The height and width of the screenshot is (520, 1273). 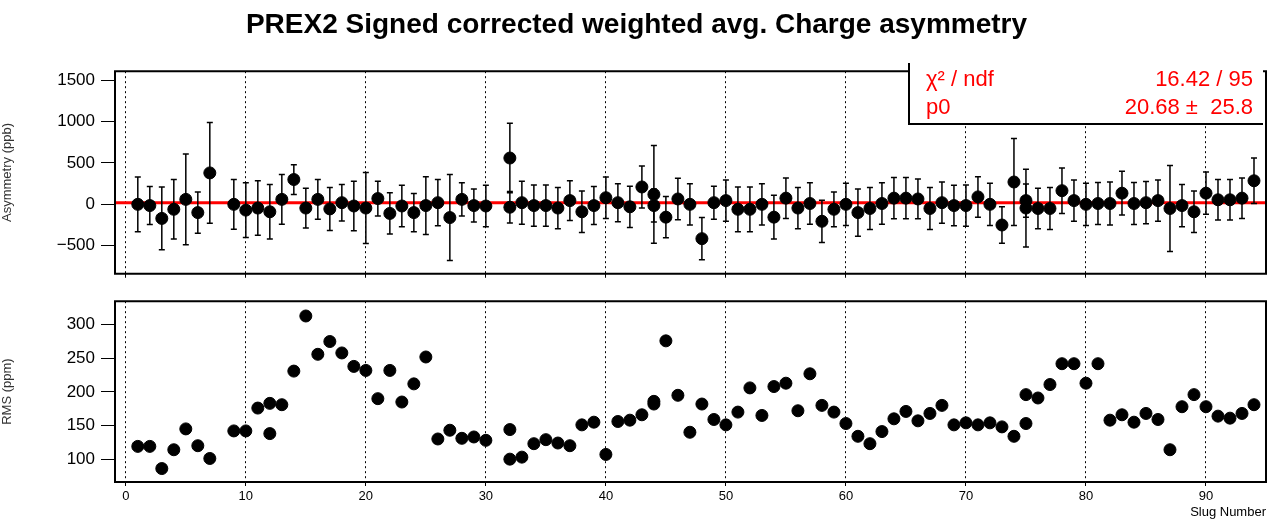 What do you see at coordinates (76, 121) in the screenshot?
I see `y-tick-label: 1000` at bounding box center [76, 121].